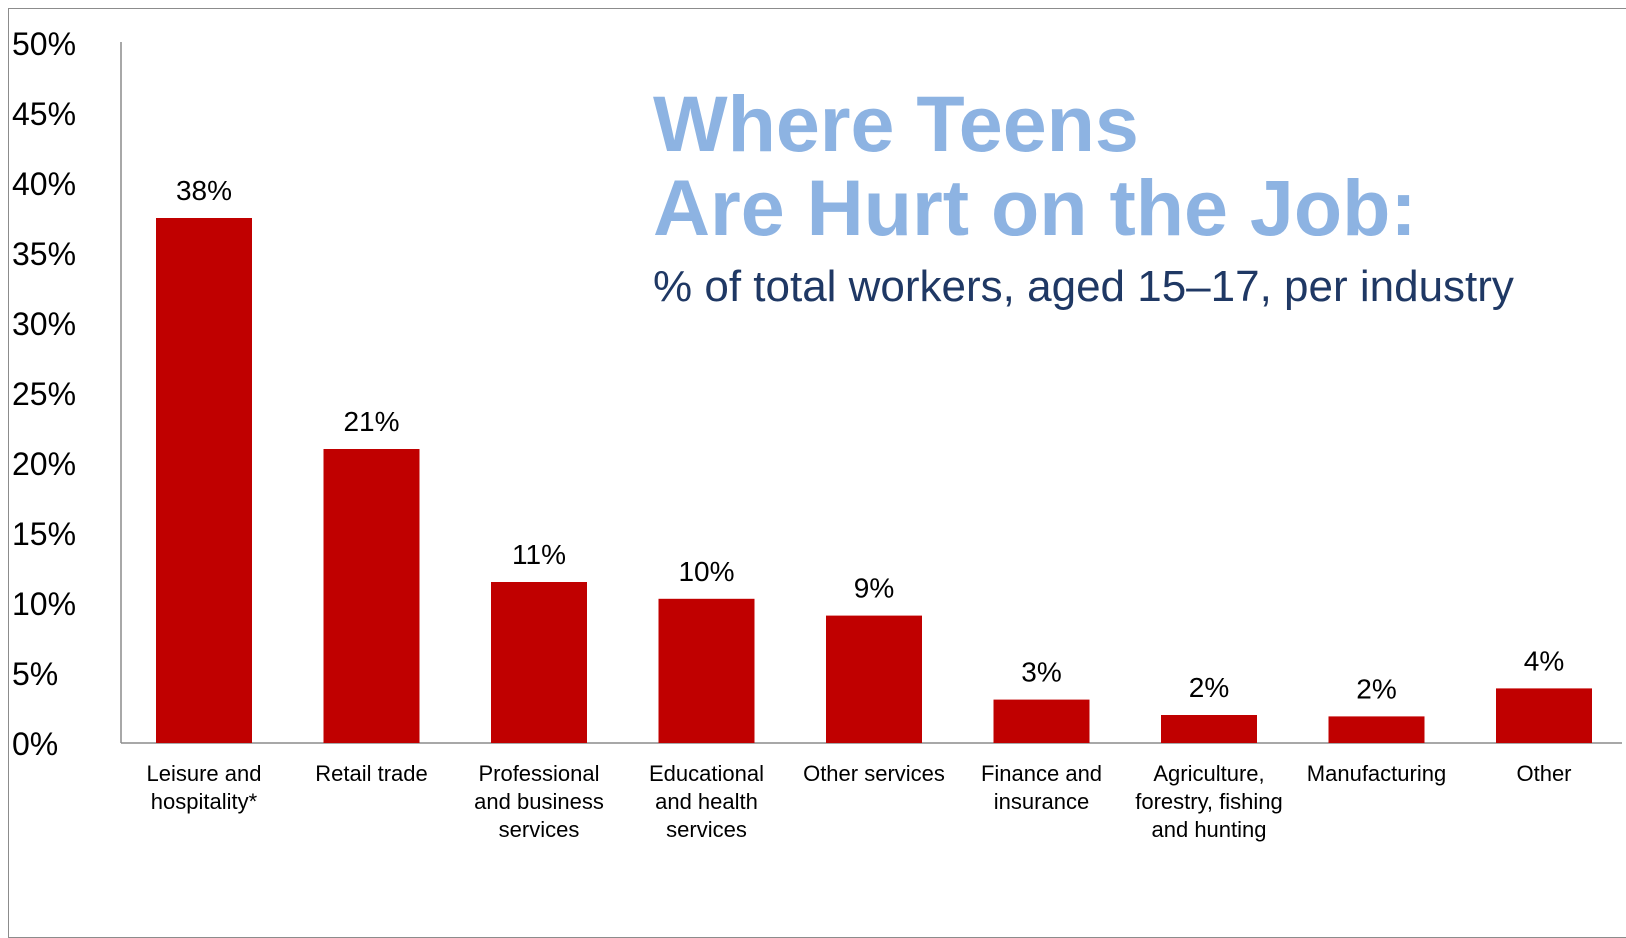 The height and width of the screenshot is (938, 1626). What do you see at coordinates (44, 324) in the screenshot?
I see `y-tick-label: 30%` at bounding box center [44, 324].